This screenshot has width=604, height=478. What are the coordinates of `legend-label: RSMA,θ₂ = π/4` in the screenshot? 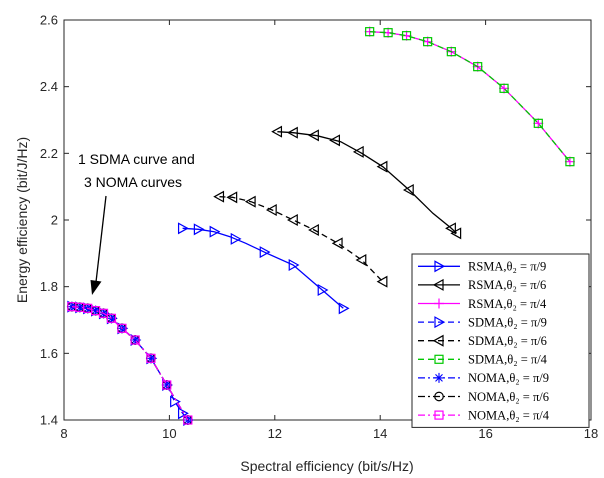 It's located at (507, 304).